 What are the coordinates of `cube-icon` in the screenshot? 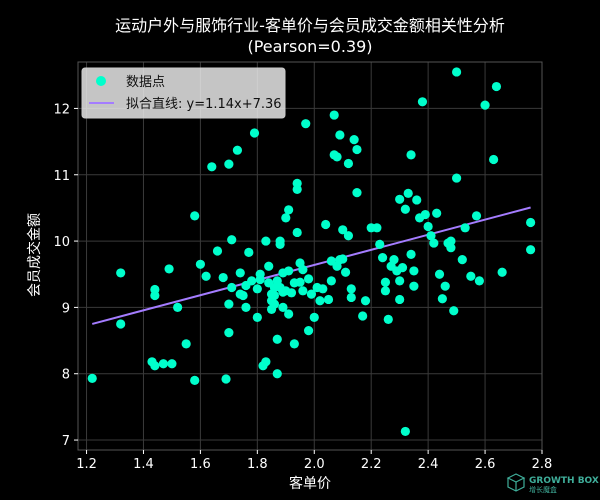 It's located at (516, 482).